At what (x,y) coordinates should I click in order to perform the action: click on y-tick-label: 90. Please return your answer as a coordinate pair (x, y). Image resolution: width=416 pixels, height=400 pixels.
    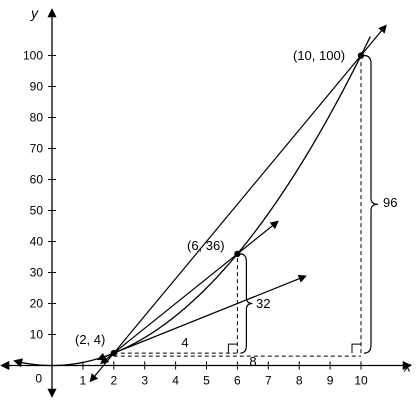
    Looking at the image, I should click on (37, 87).